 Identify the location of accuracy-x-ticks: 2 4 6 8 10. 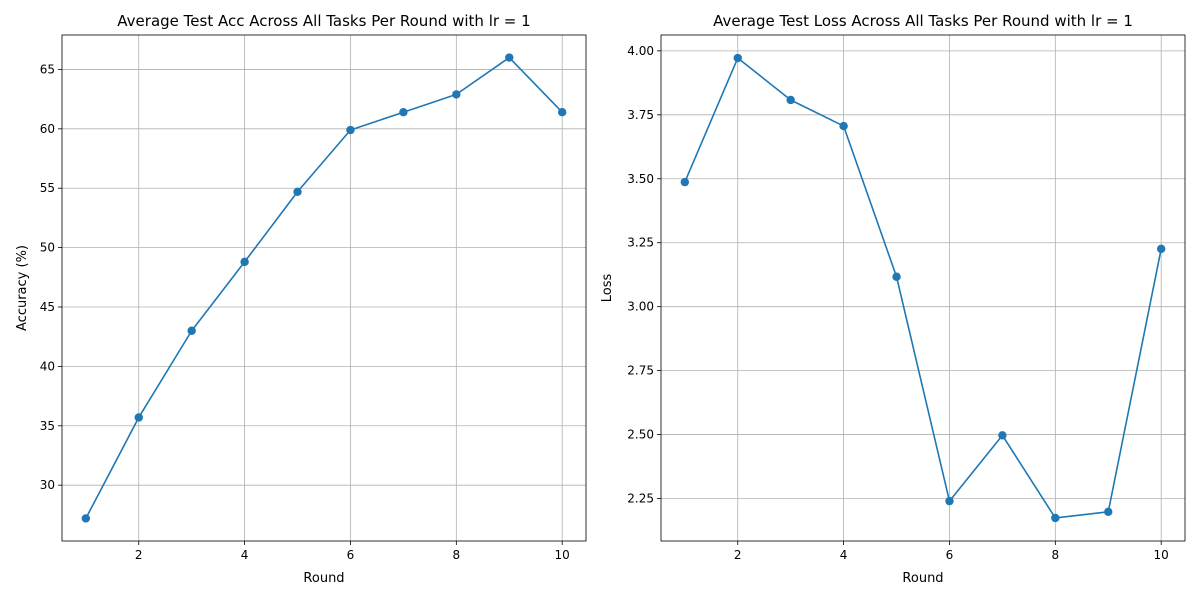
(352, 551).